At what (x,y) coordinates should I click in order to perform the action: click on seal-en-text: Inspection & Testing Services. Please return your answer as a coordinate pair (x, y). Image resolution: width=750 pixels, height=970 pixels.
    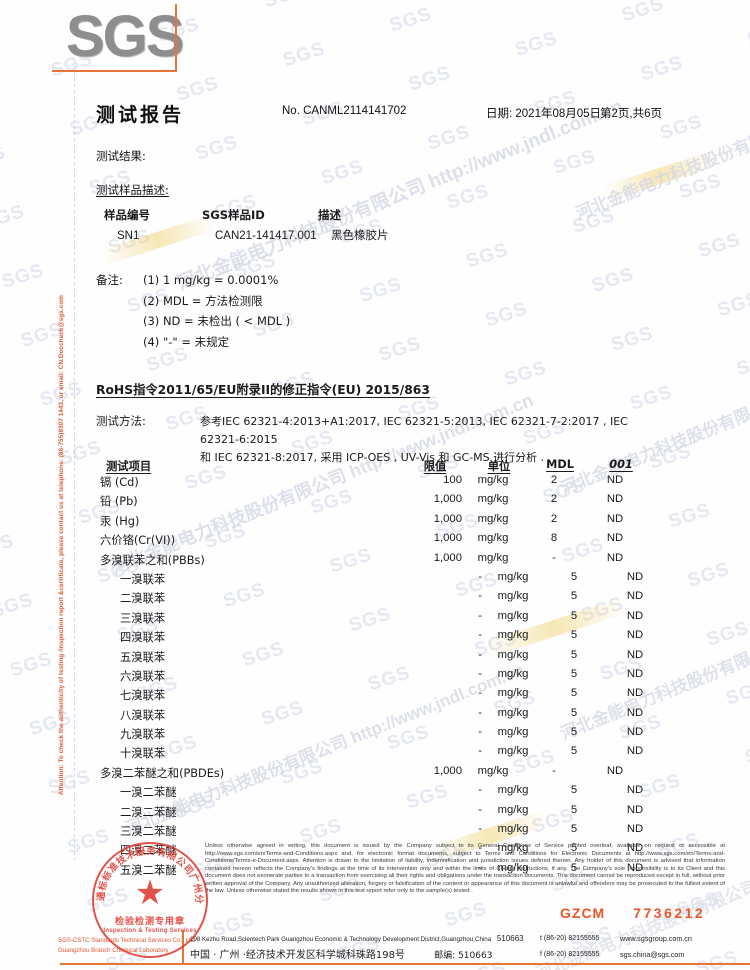
    Looking at the image, I should click on (150, 930).